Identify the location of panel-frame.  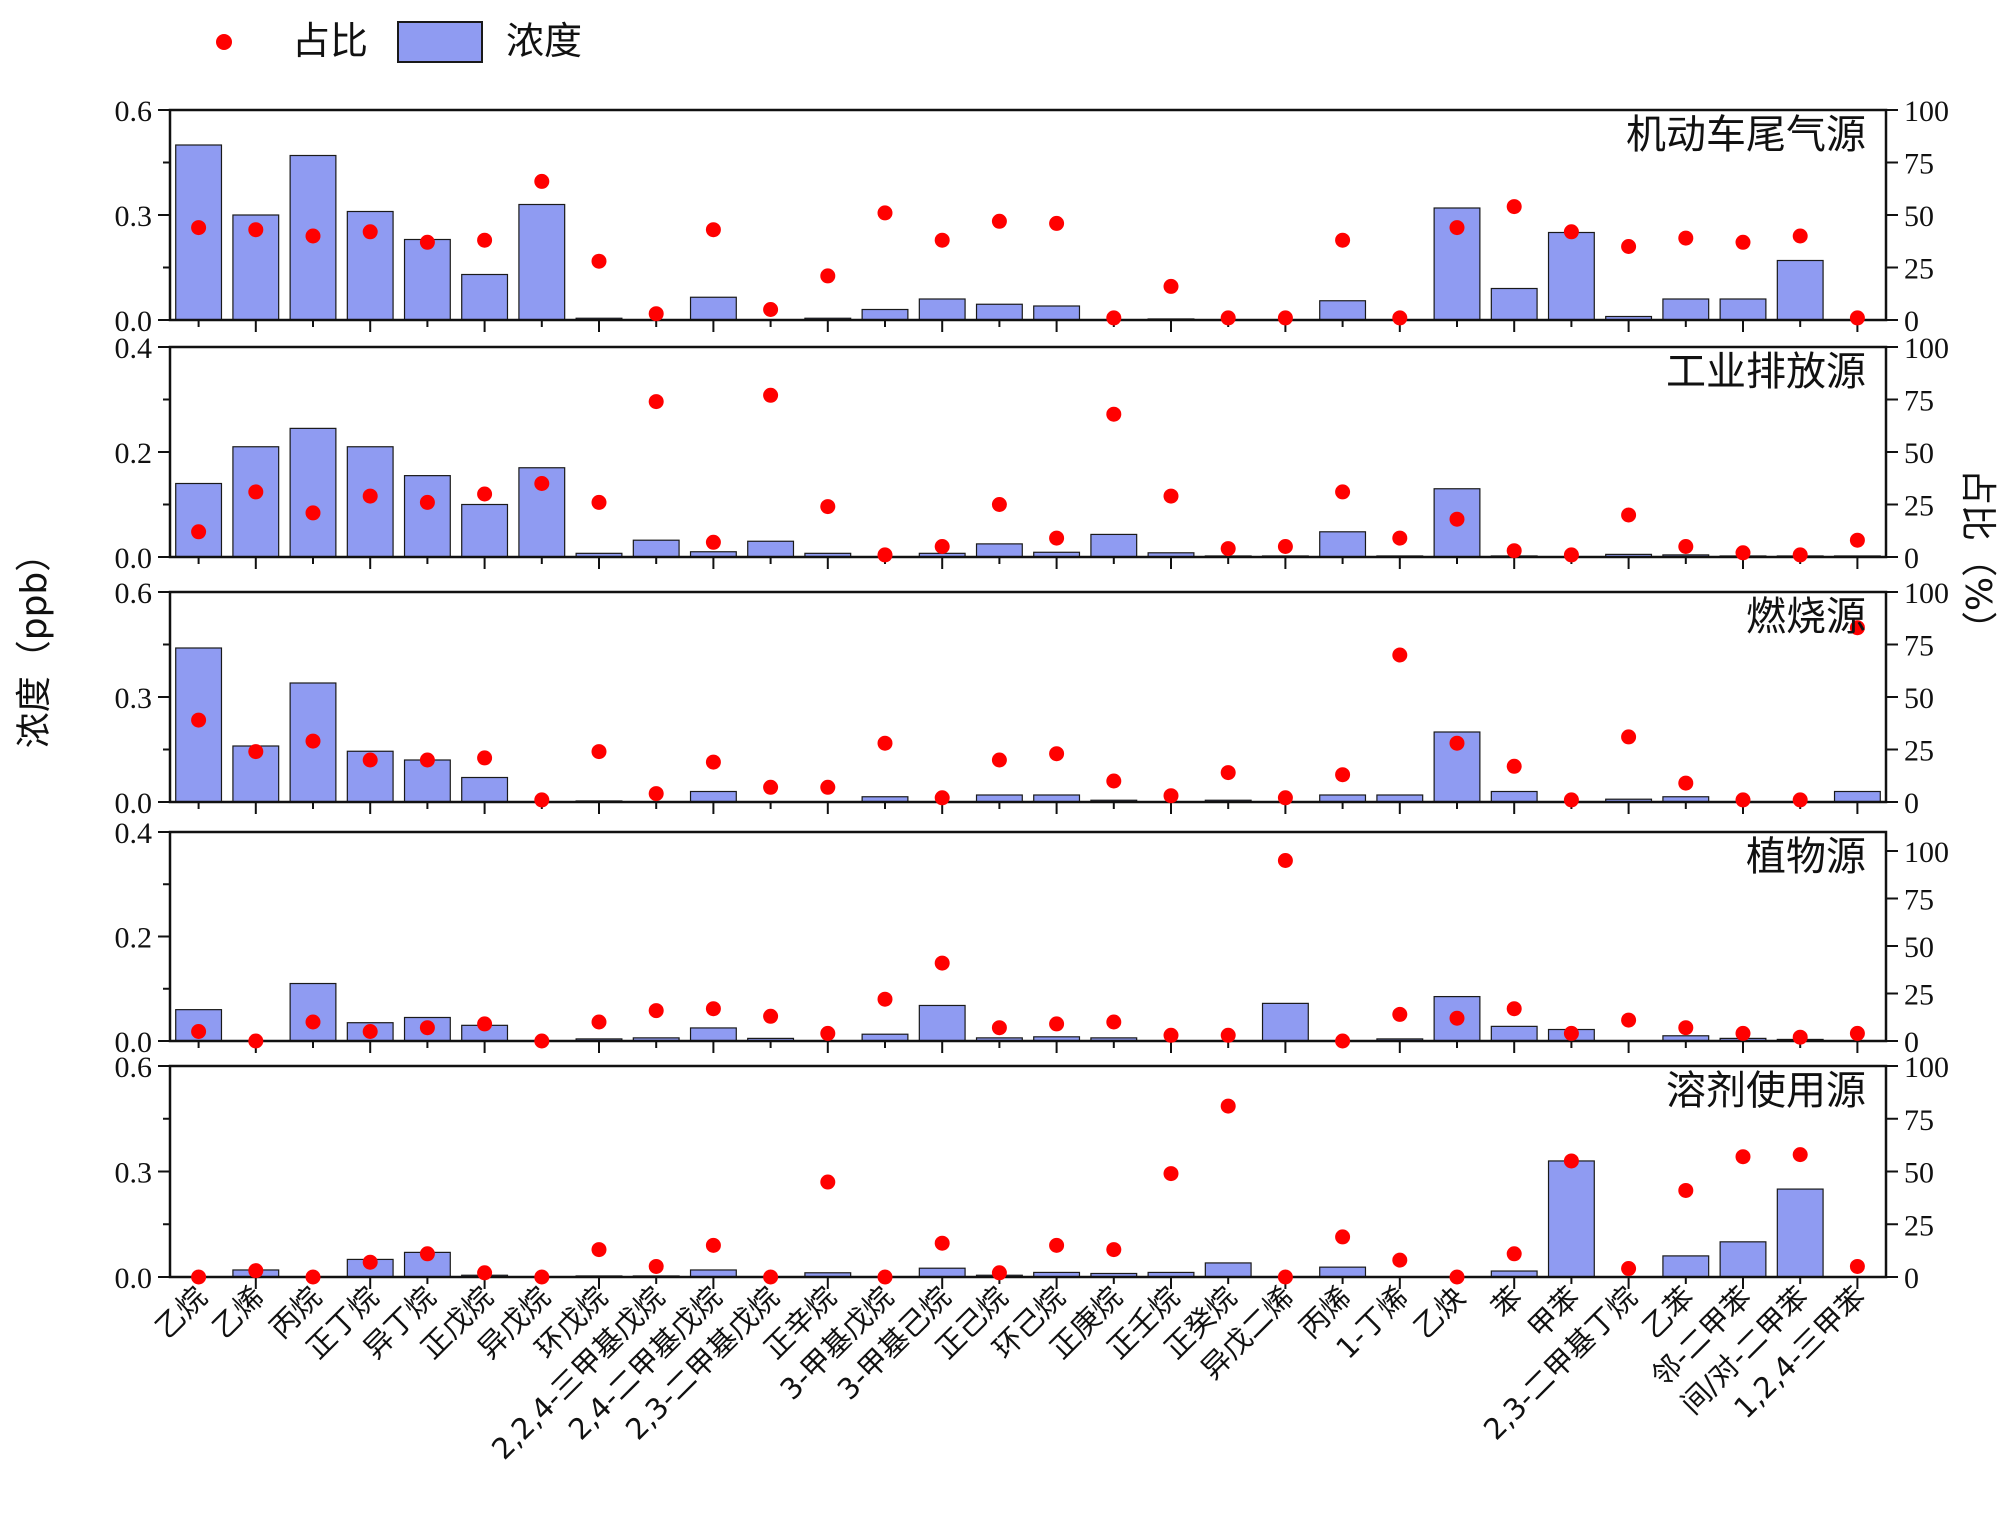
(1028, 1171).